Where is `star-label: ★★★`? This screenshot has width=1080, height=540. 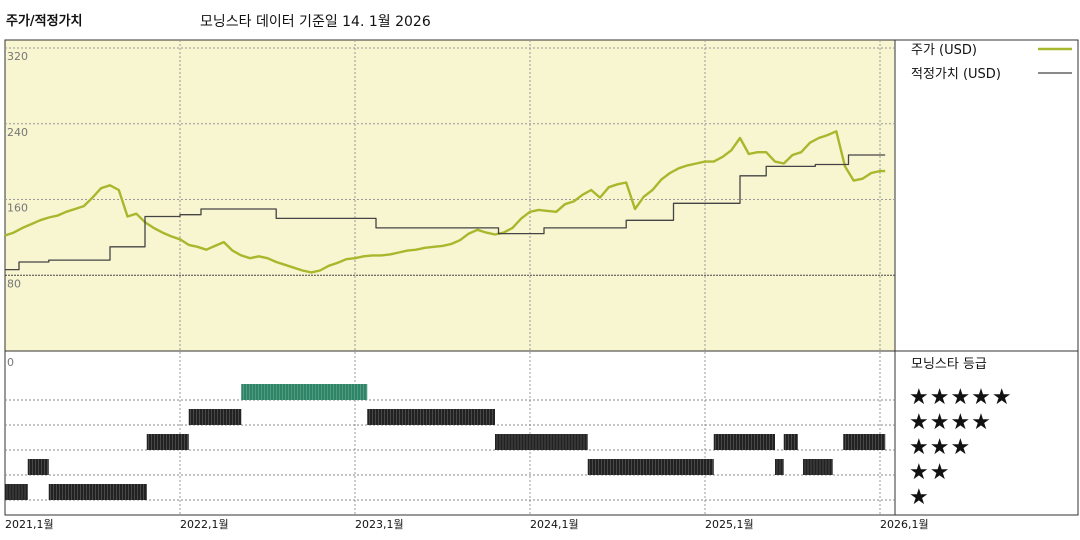 star-label: ★★★ is located at coordinates (940, 447).